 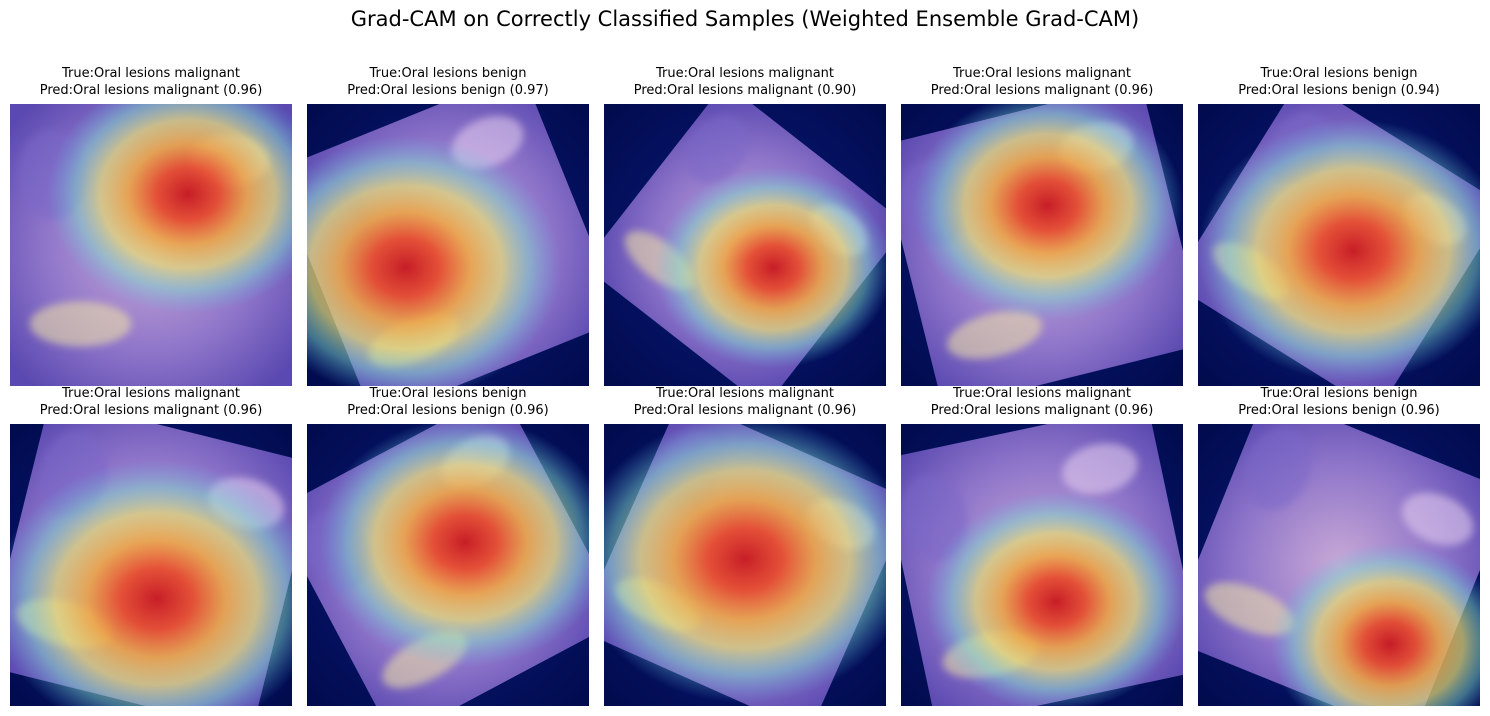 What do you see at coordinates (448, 90) in the screenshot?
I see `pred-label: Pred:Oral lesions benign (0.97)` at bounding box center [448, 90].